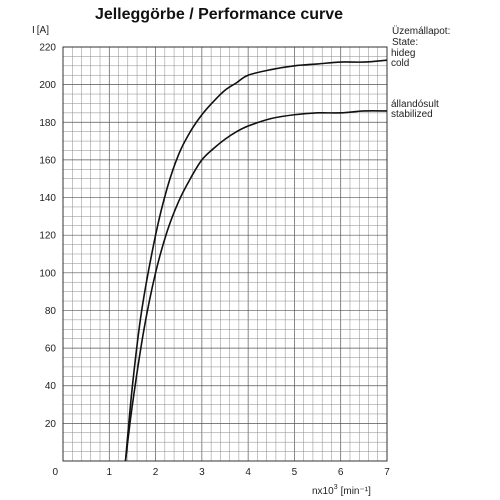  Describe the element at coordinates (51, 349) in the screenshot. I see `y-tick-label: 60` at that location.